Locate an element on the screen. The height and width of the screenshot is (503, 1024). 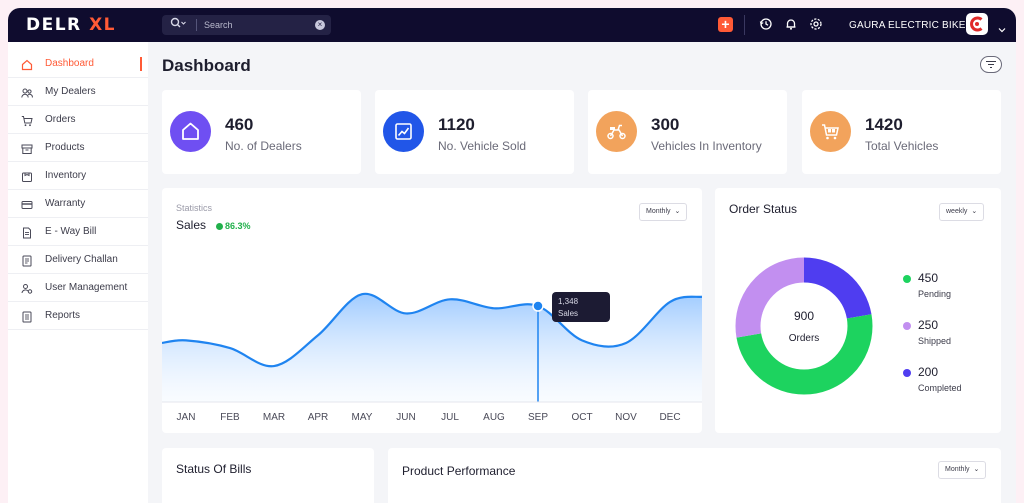
donut-total: 900 is located at coordinates (804, 316).